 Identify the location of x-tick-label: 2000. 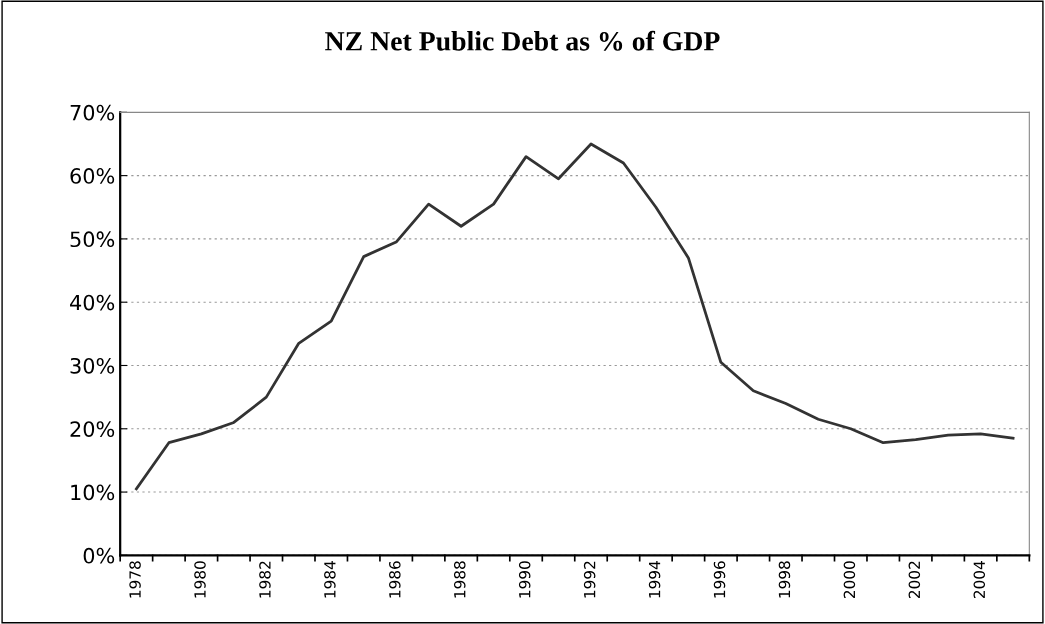
(849, 579).